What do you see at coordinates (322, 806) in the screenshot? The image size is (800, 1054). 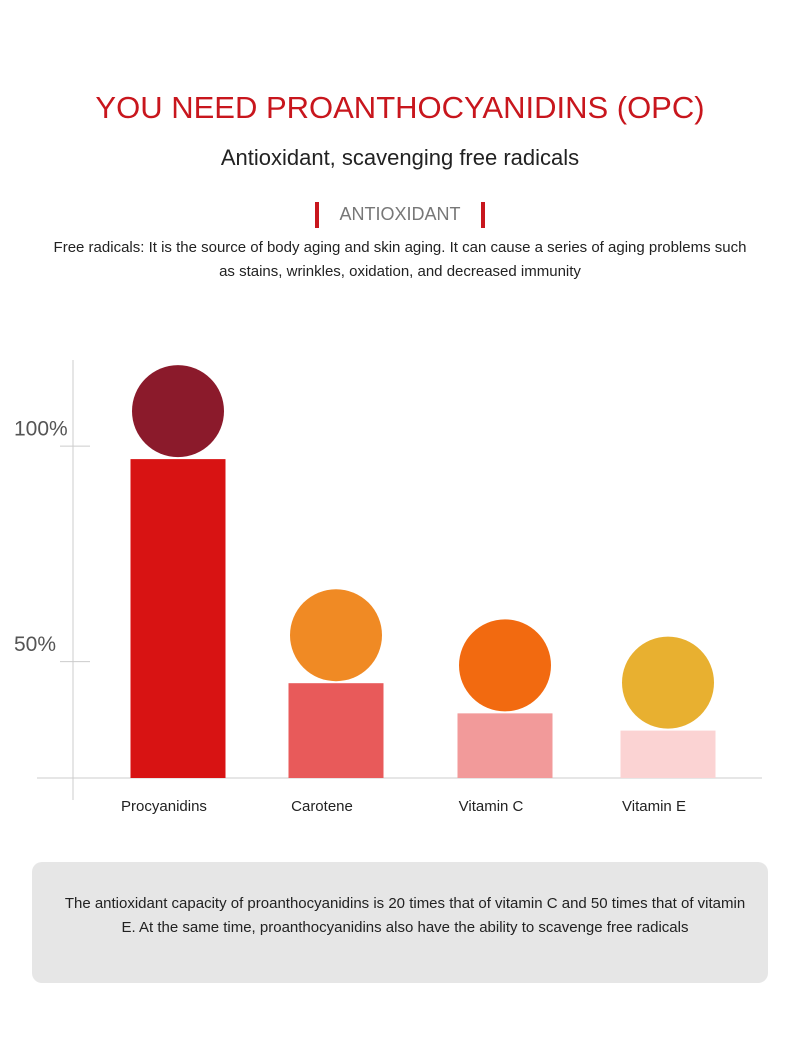 I see `x-tick-label: Carotene` at bounding box center [322, 806].